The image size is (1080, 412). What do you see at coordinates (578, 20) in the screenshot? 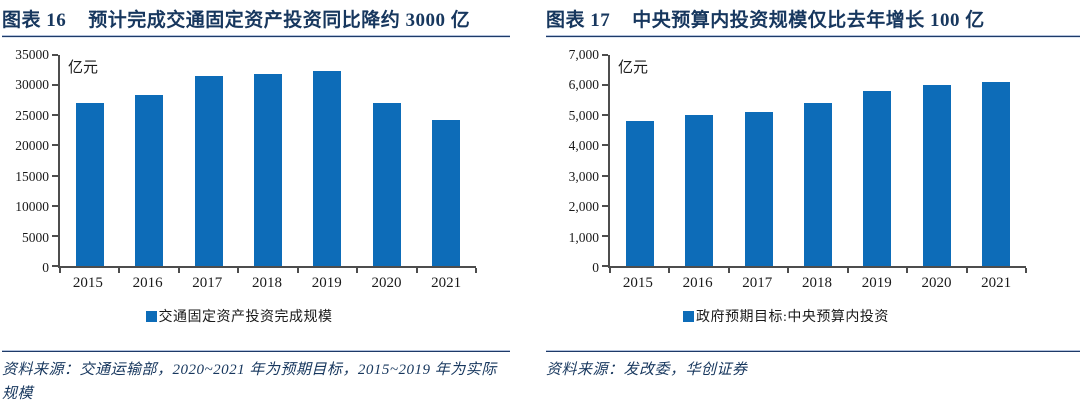
I see `figure-label: 图表 17` at bounding box center [578, 20].